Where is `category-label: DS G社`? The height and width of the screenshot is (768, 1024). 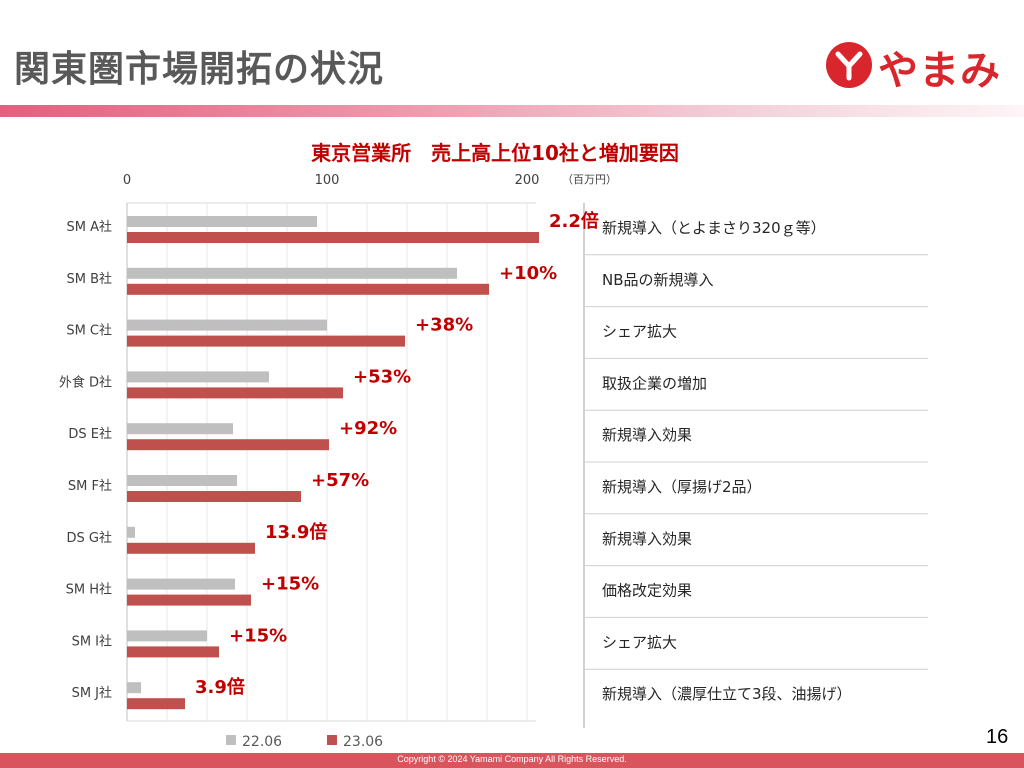
category-label: DS G社 is located at coordinates (89, 538).